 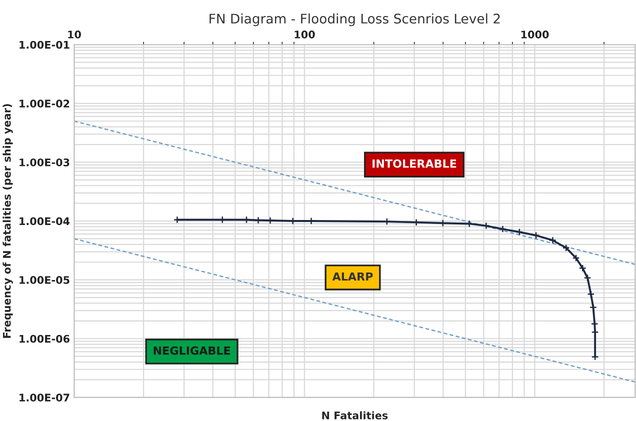 What do you see at coordinates (45, 162) in the screenshot?
I see `y-tick-label: 1.00E-03` at bounding box center [45, 162].